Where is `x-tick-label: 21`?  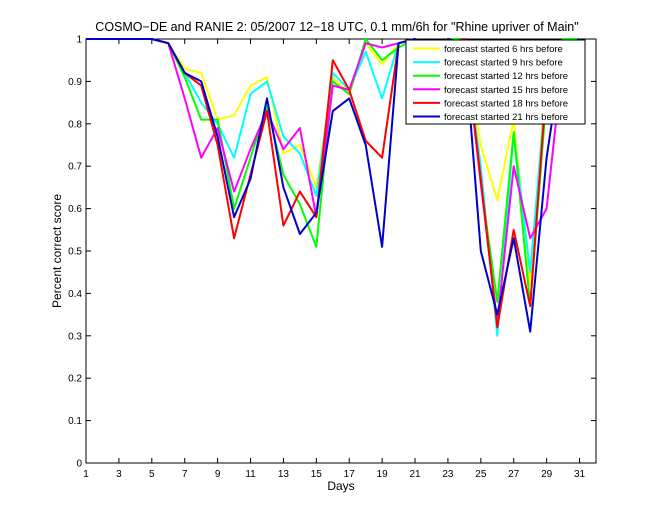 x-tick-label: 21 is located at coordinates (415, 474).